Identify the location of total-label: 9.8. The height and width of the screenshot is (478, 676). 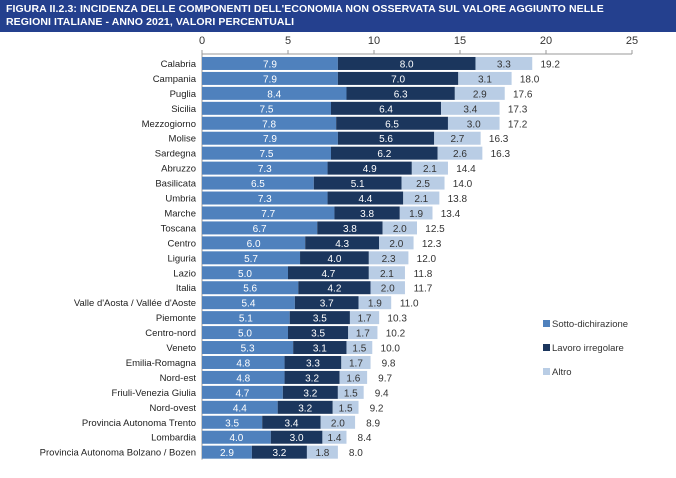
(389, 363).